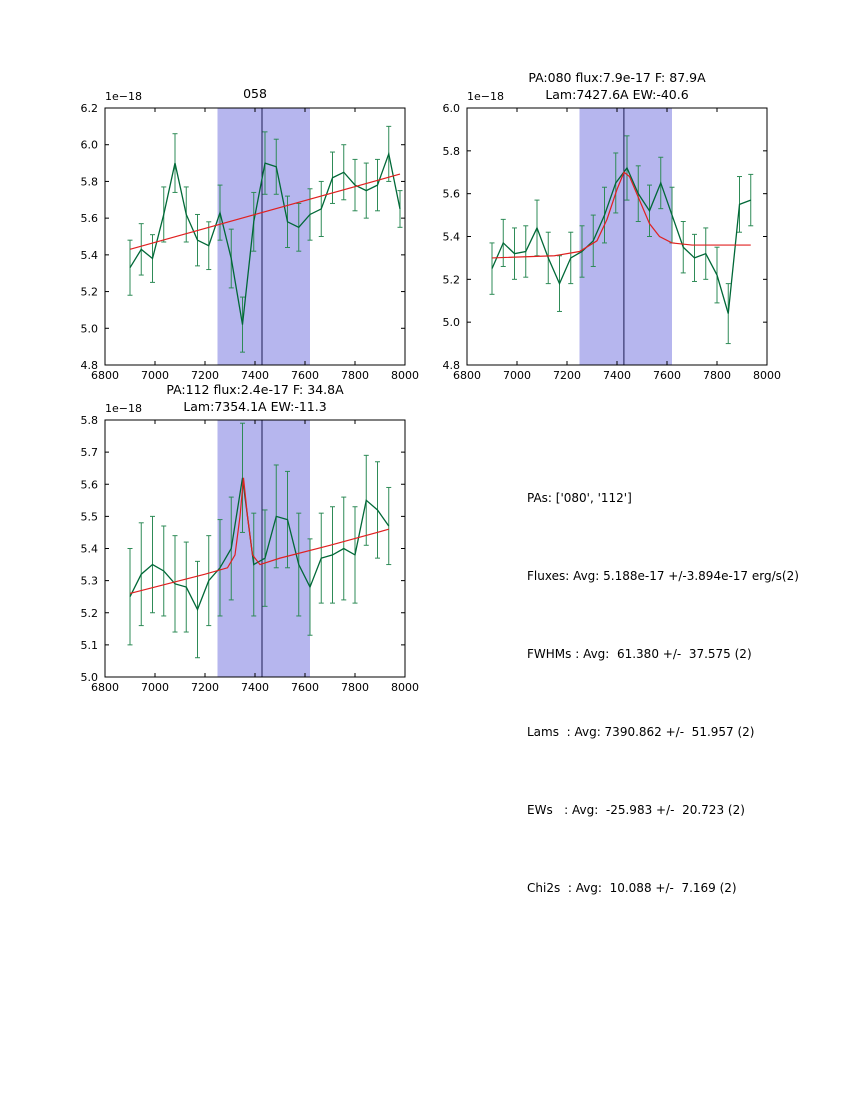 Image resolution: width=850 pixels, height=1100 pixels. What do you see at coordinates (617, 77) in the screenshot?
I see `chart-title: PA:080 flux:7.9e-17 F: 87.9A` at bounding box center [617, 77].